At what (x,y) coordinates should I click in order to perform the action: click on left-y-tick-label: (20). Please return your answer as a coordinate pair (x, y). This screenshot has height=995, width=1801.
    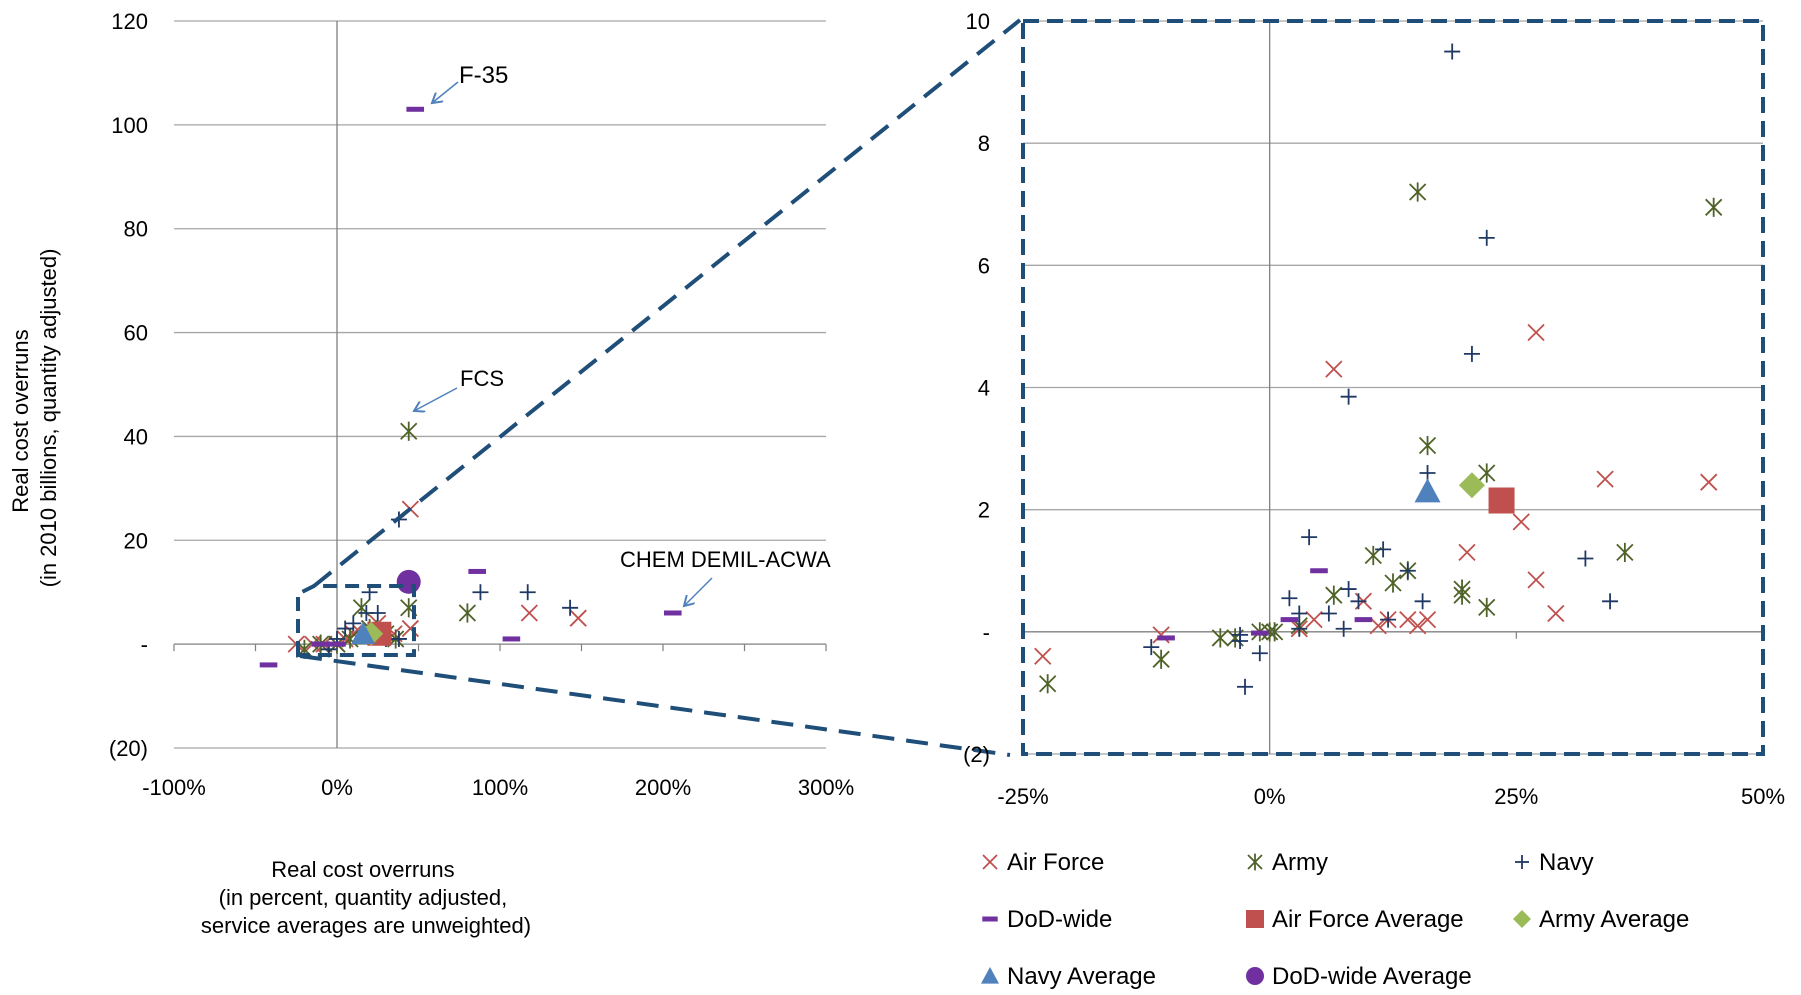
    Looking at the image, I should click on (128, 748).